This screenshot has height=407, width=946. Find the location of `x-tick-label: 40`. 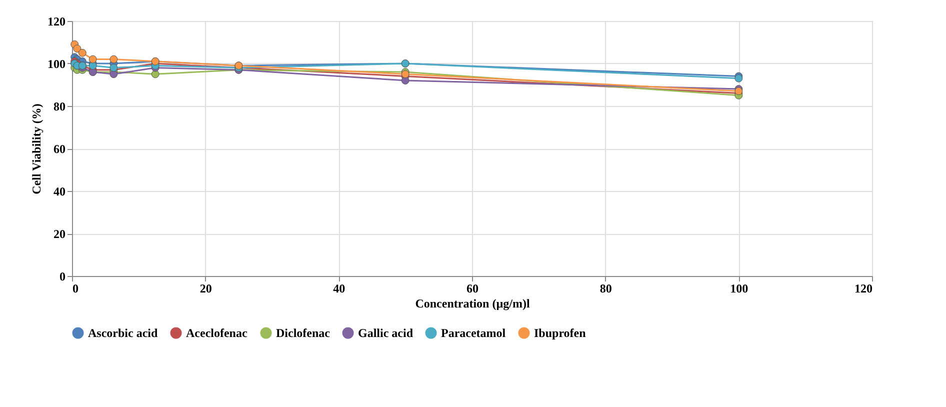

x-tick-label: 40 is located at coordinates (339, 289).